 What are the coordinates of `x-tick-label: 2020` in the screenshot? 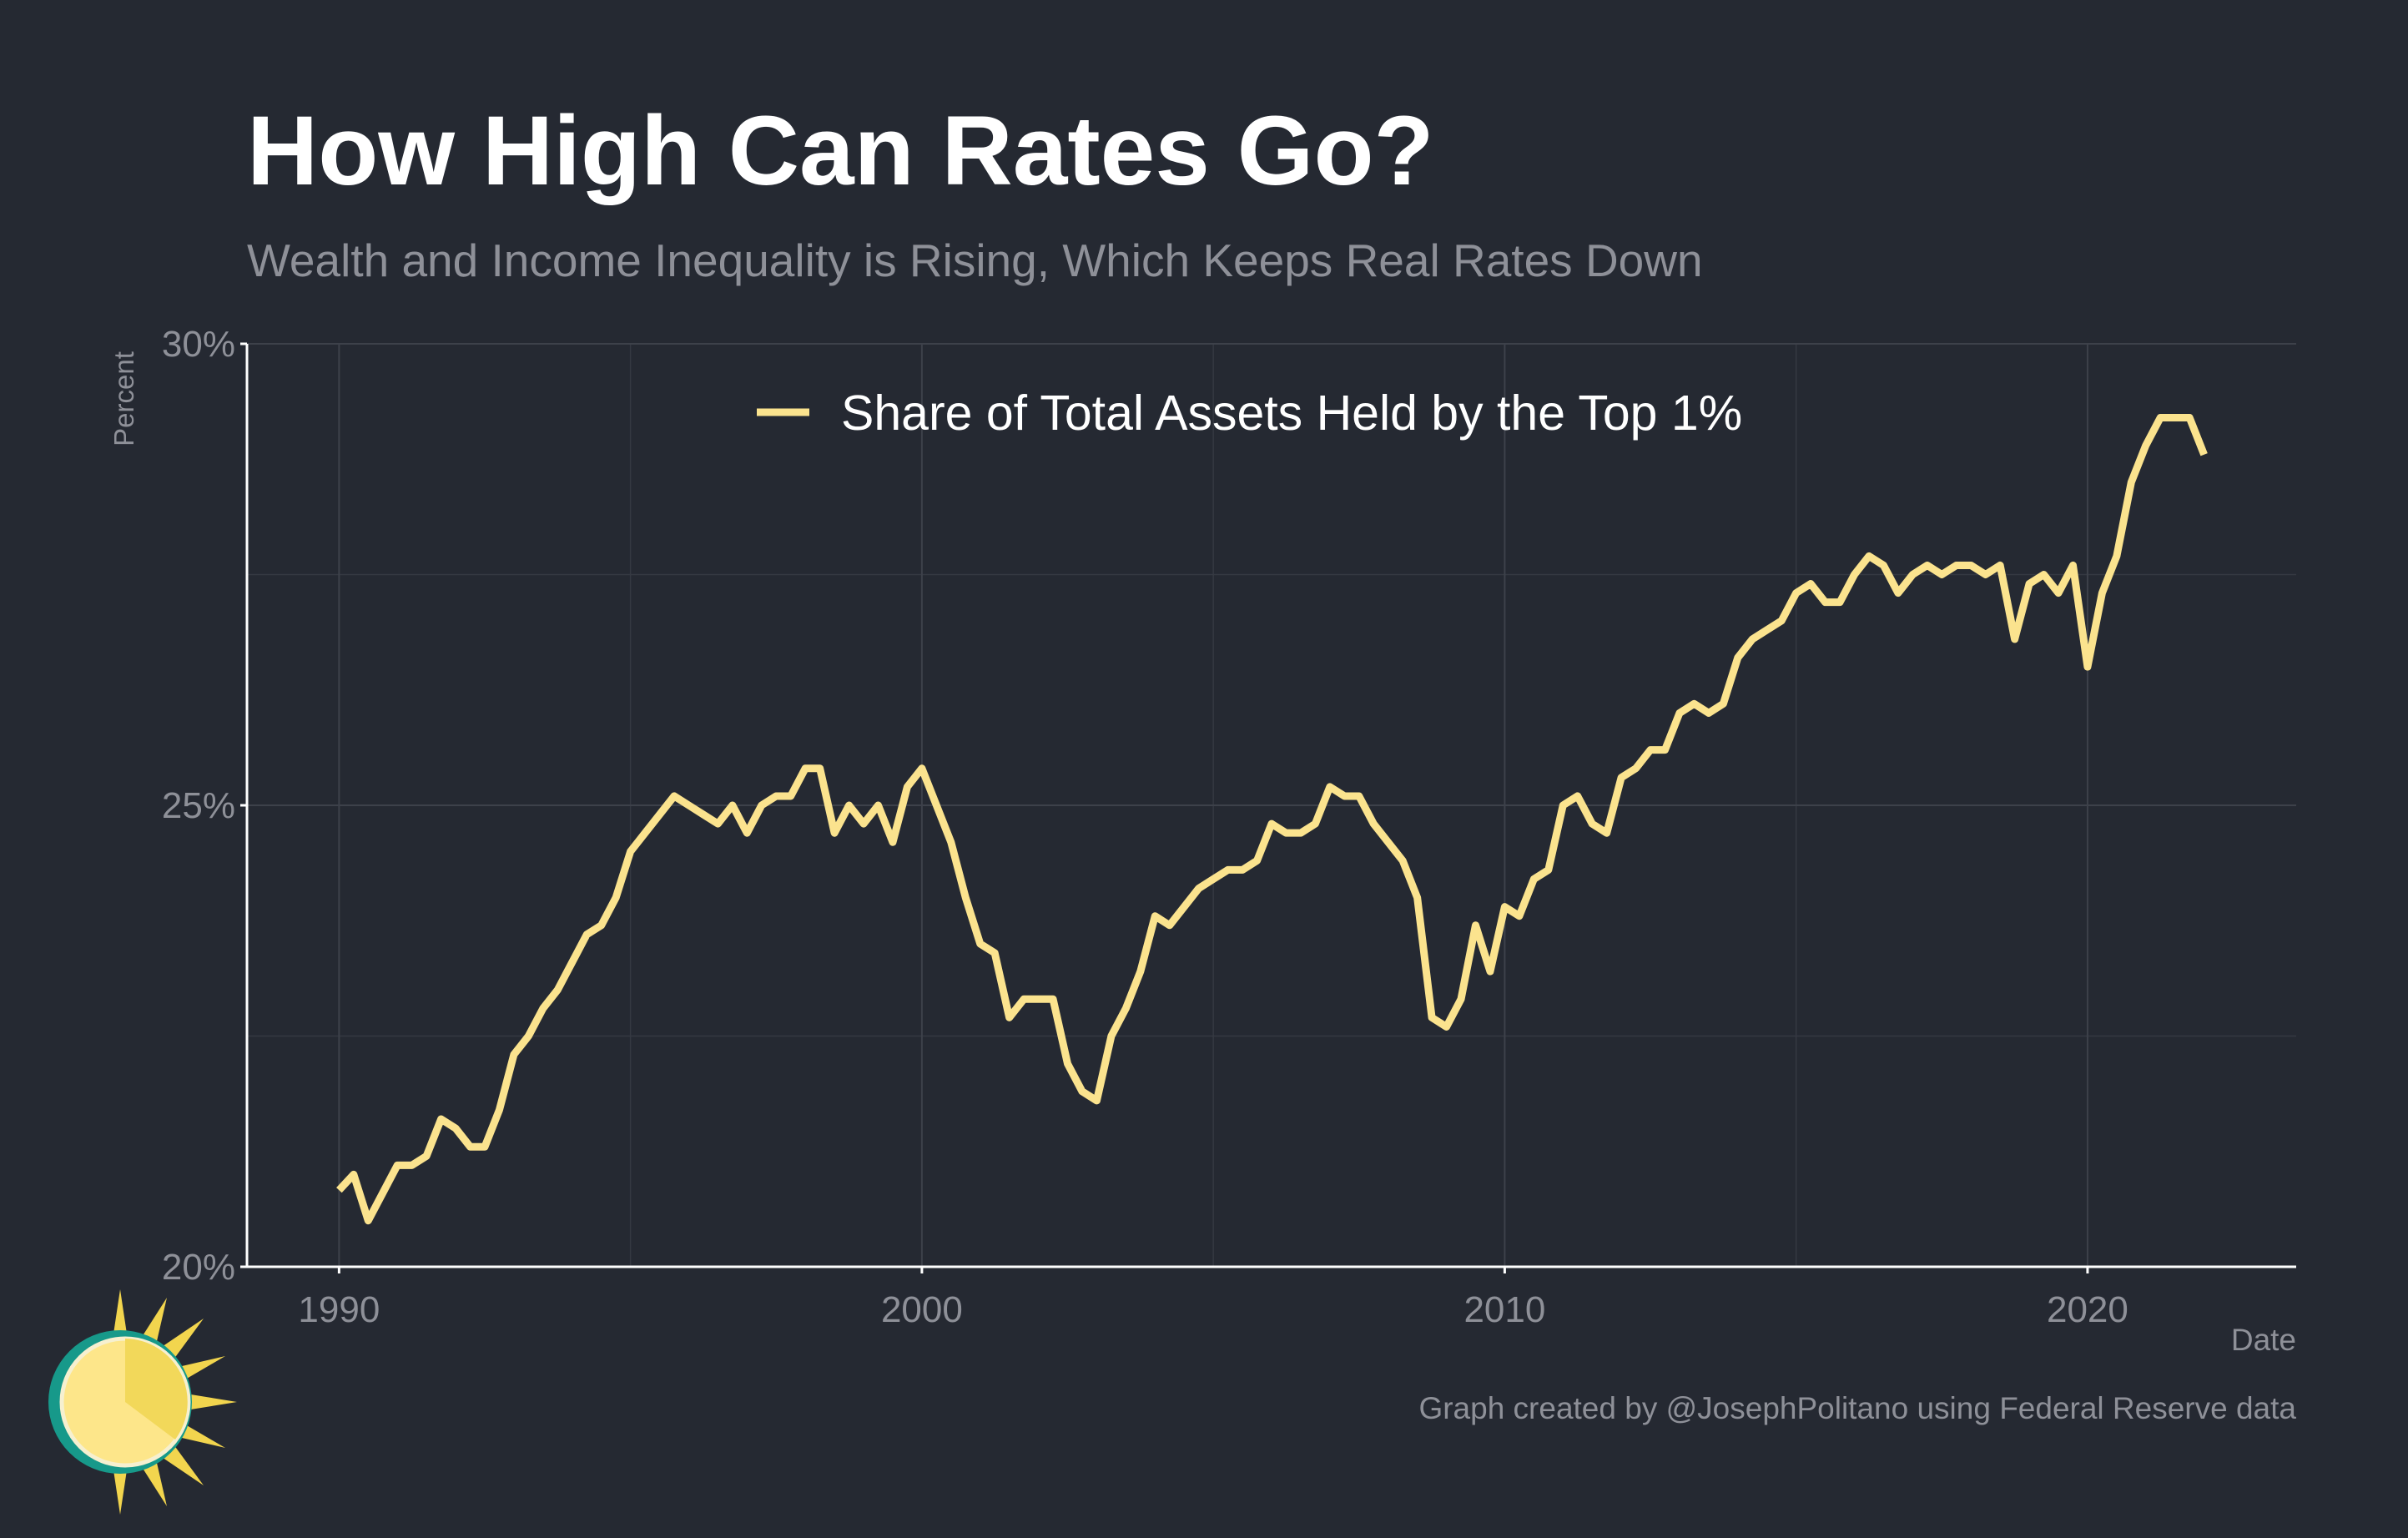 It's located at (2087, 1309).